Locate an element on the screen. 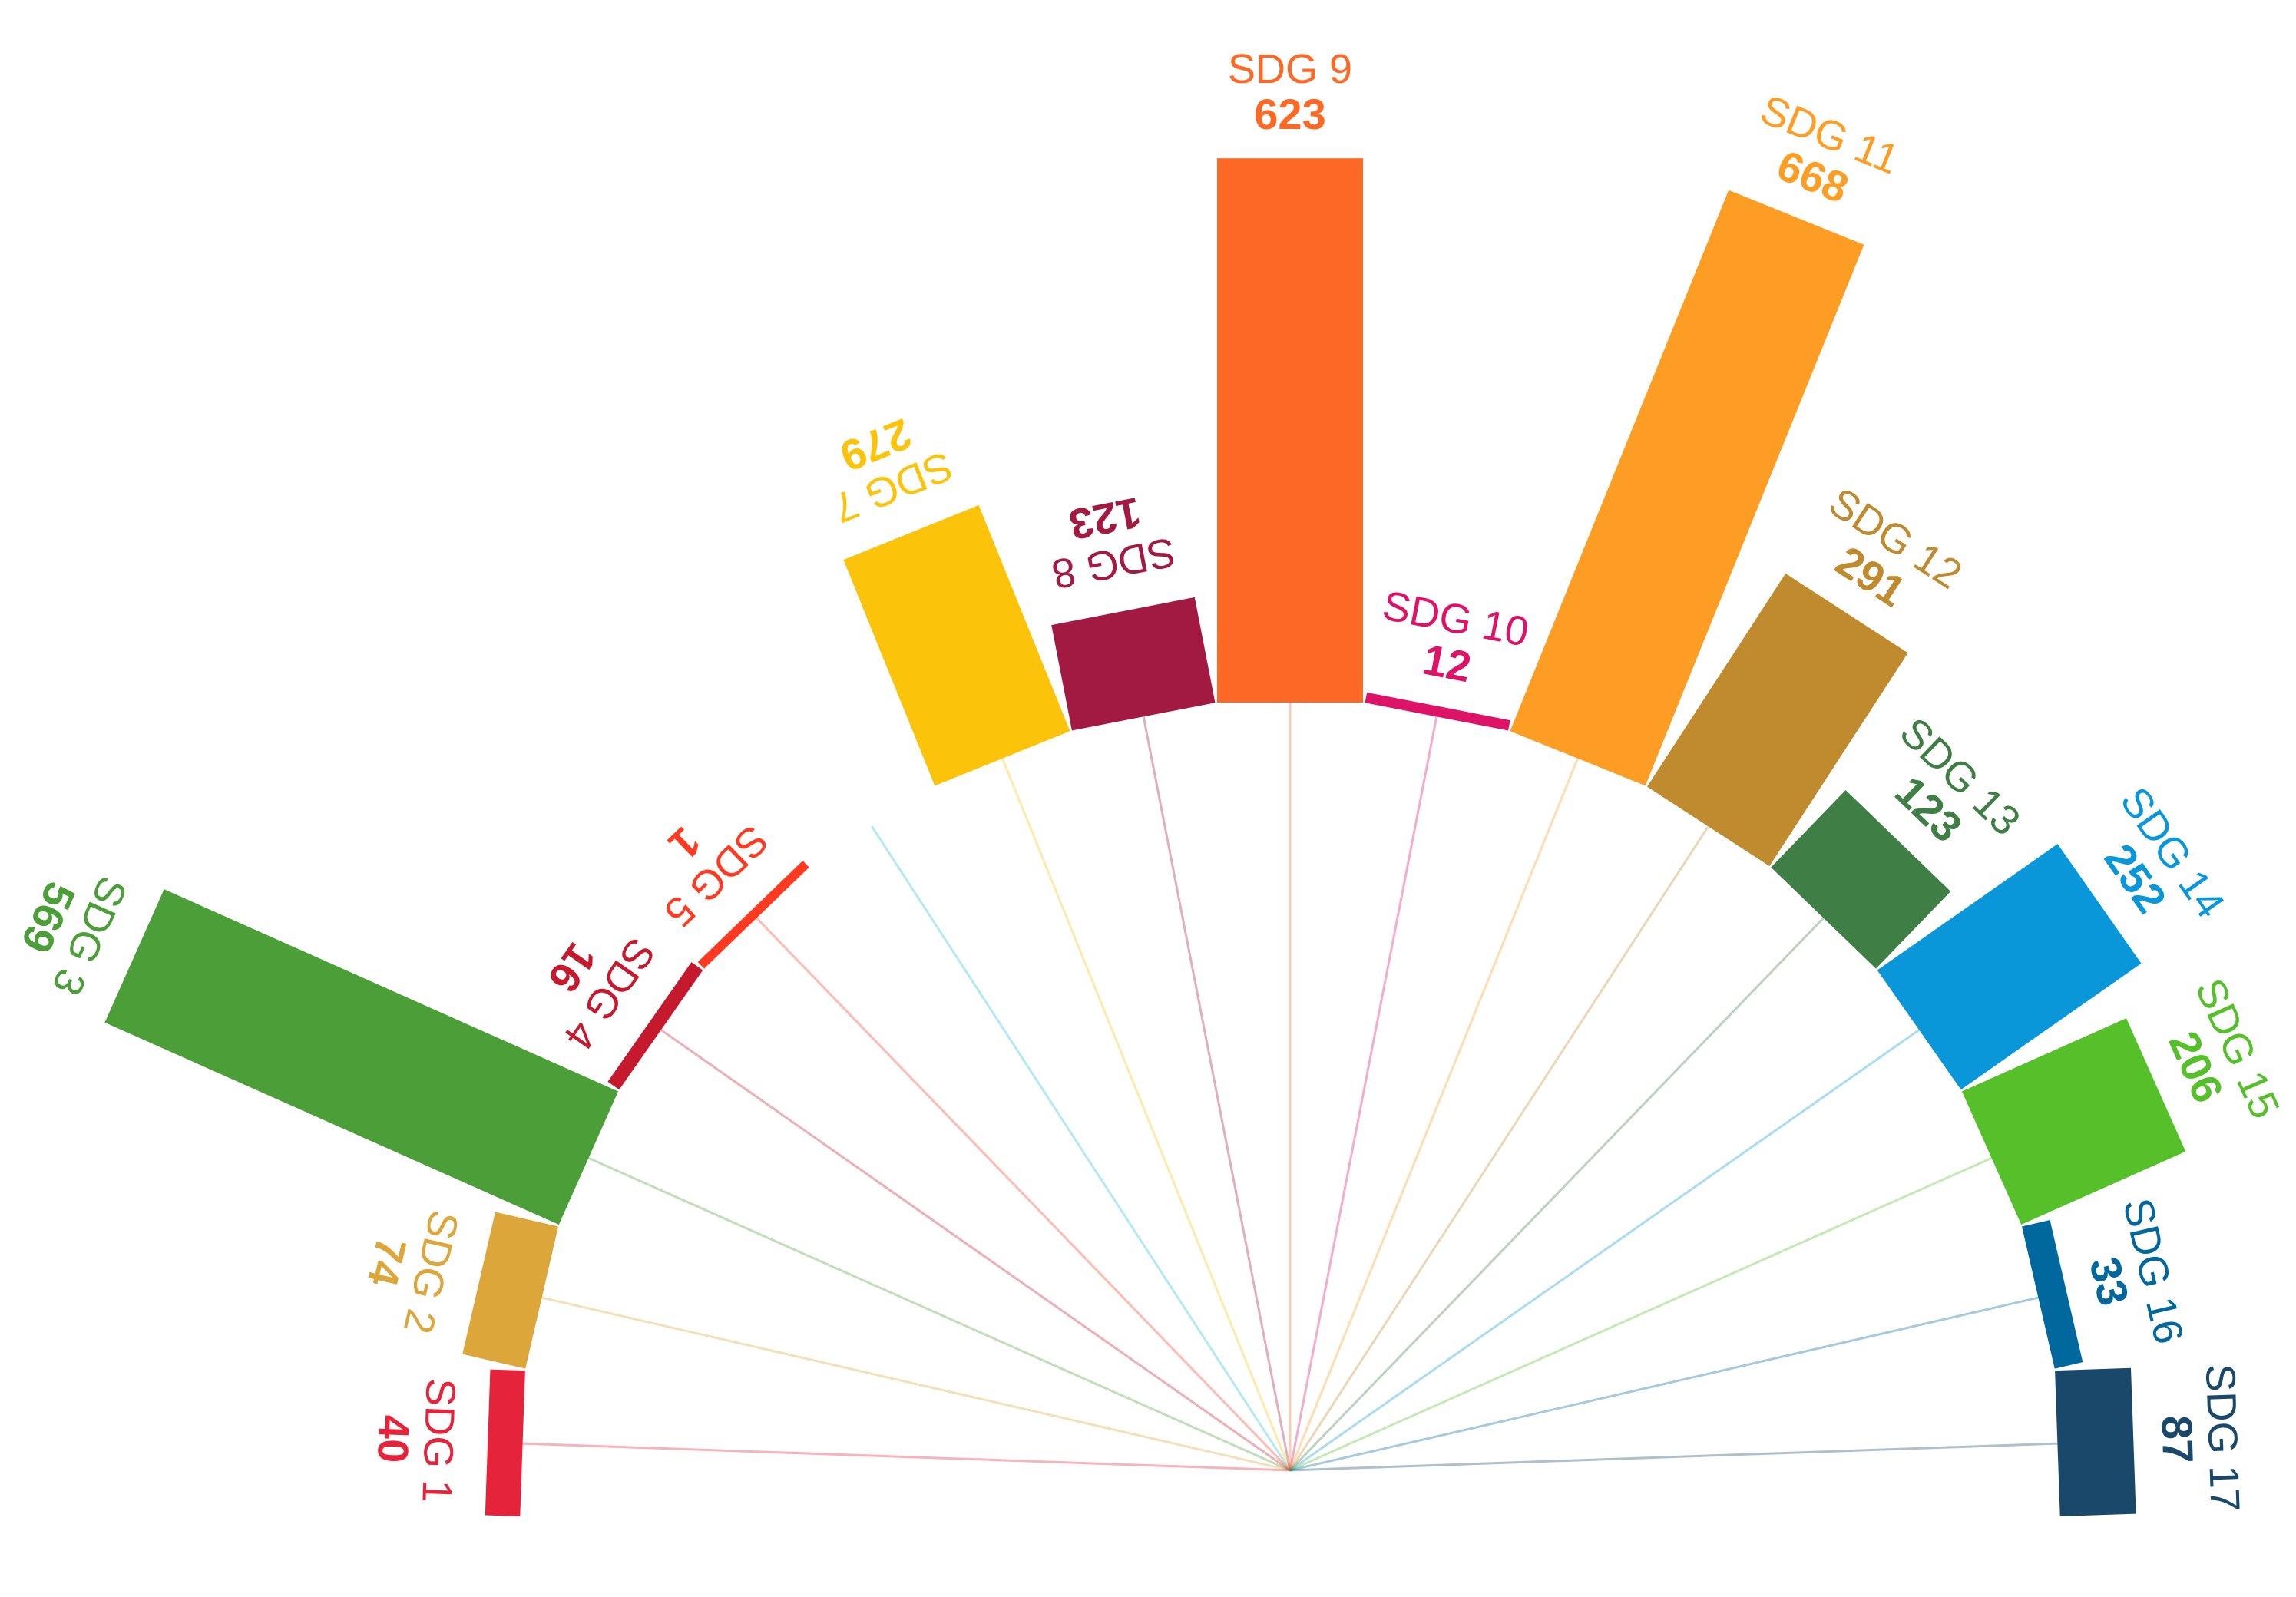 The height and width of the screenshot is (1597, 2296). label-group-sdg-2: SDG 274 is located at coordinates (413, 1271).